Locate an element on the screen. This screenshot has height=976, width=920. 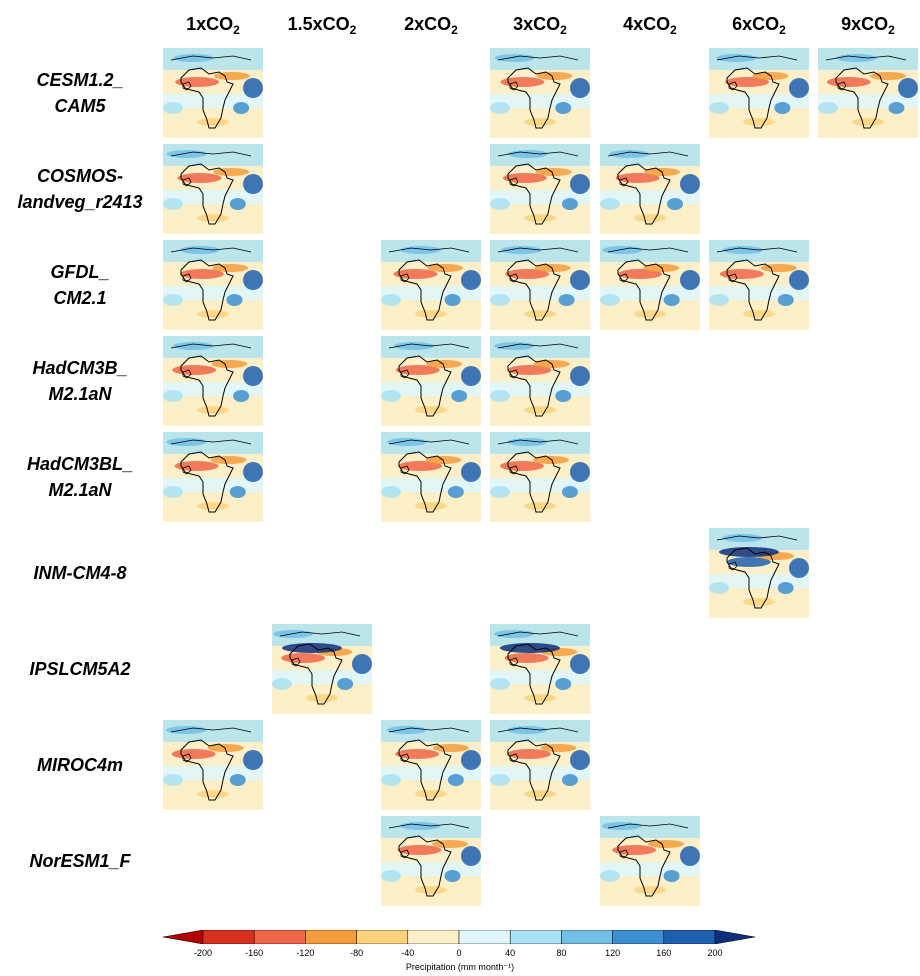
column-header-prefix: 3xCO is located at coordinates (537, 24).